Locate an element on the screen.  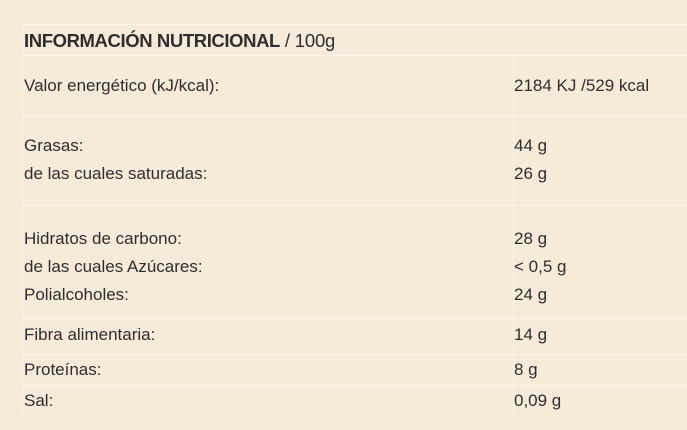
row-value: 44 g is located at coordinates (531, 145).